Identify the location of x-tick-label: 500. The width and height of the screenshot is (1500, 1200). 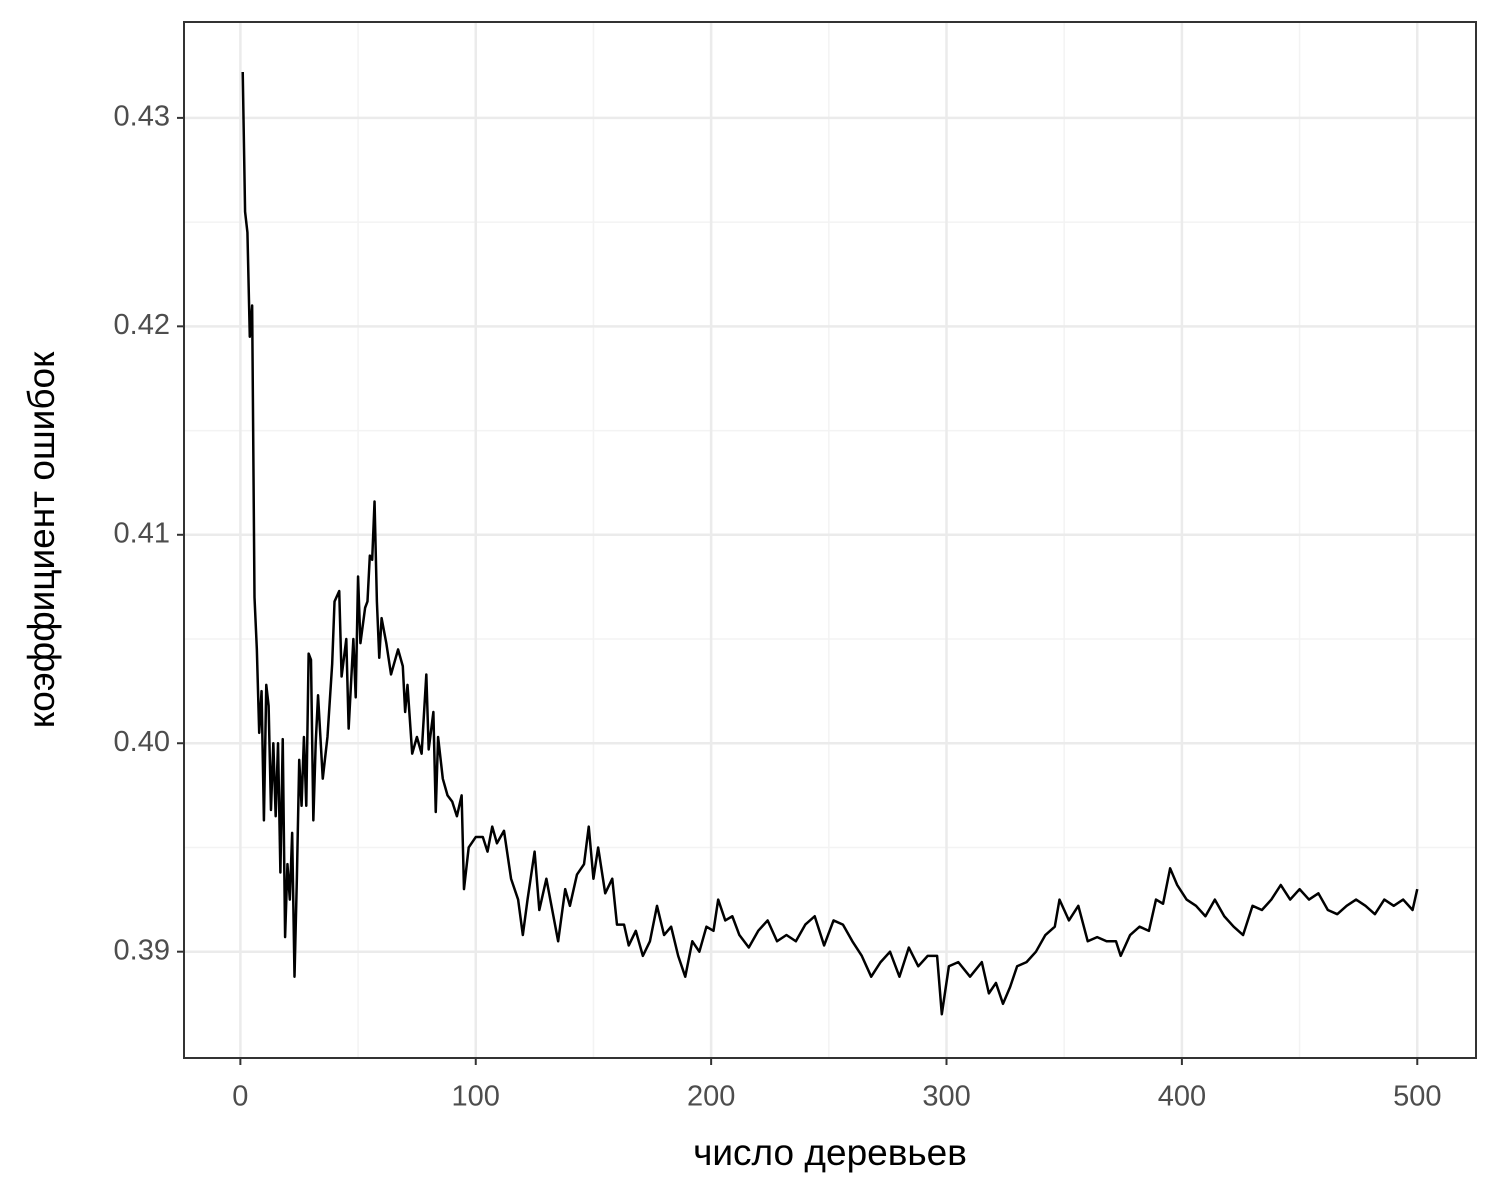
(1417, 1097).